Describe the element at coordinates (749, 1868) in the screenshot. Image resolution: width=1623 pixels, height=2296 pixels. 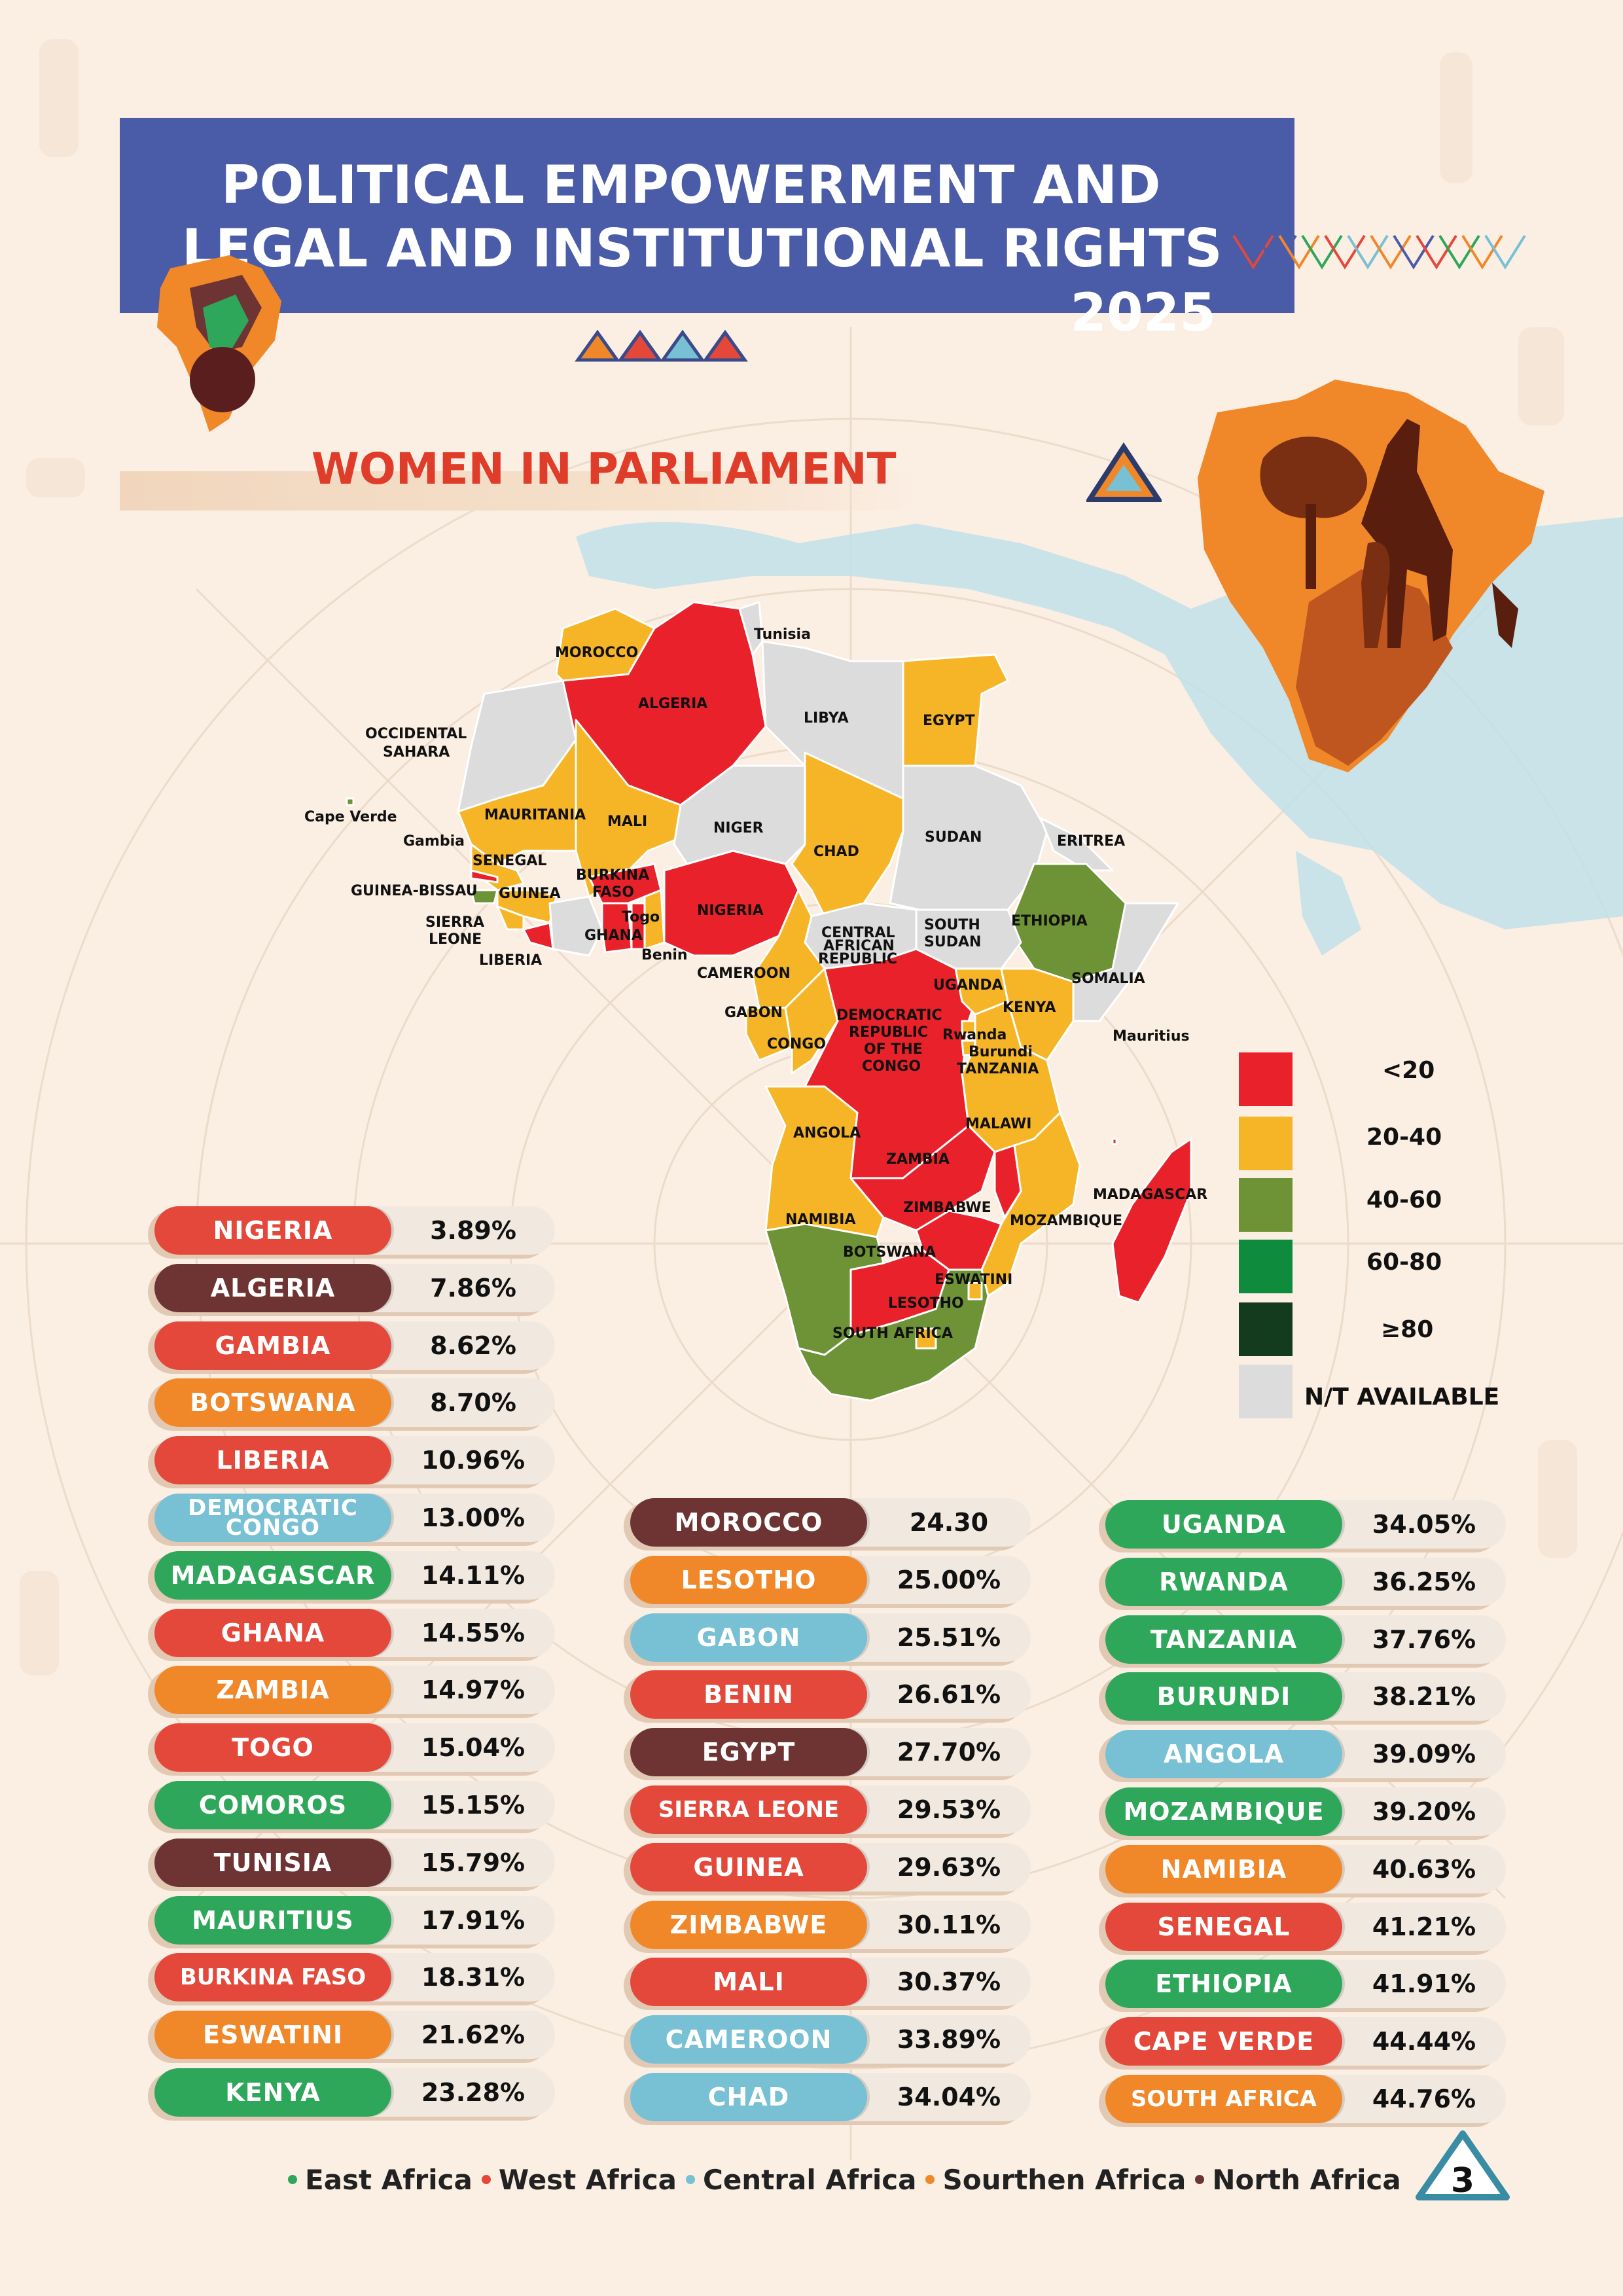
I see `country-name: GUINEA` at that location.